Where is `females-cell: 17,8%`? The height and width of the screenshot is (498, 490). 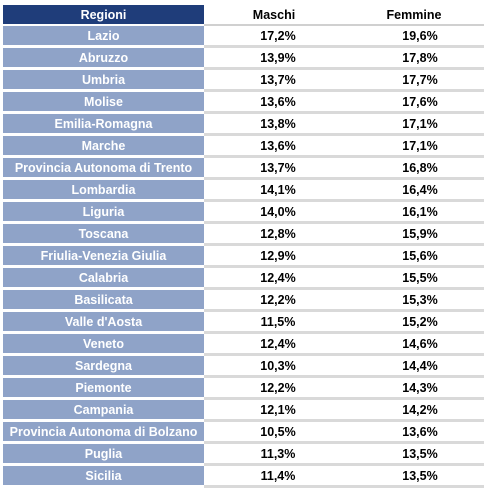 females-cell: 17,8% is located at coordinates (414, 59).